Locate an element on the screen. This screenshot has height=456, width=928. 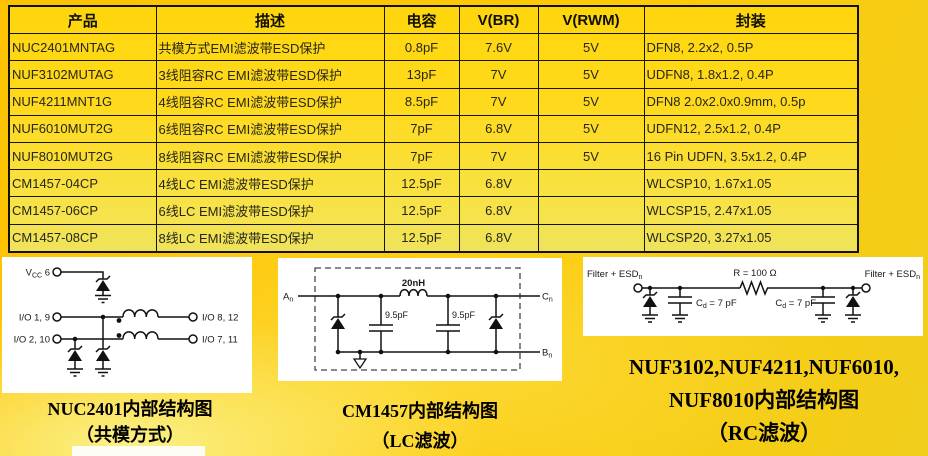
vcc-zener-cathode is located at coordinates (103, 279).